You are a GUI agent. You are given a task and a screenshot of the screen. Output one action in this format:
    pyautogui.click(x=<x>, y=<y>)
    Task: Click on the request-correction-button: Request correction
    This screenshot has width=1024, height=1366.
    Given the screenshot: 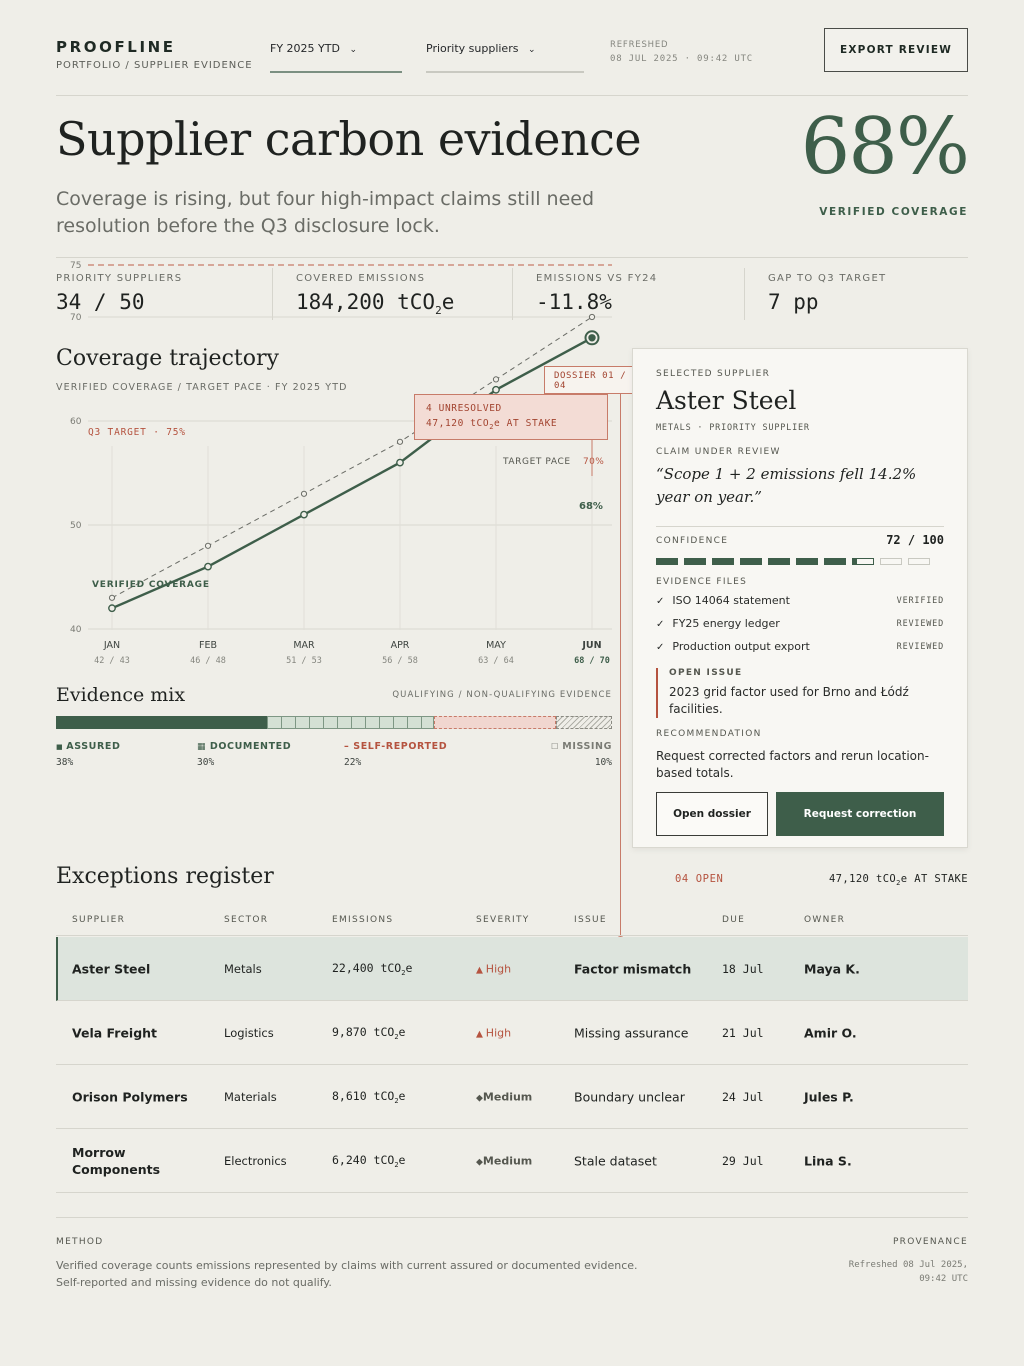 What is the action you would take?
    pyautogui.click(x=860, y=814)
    